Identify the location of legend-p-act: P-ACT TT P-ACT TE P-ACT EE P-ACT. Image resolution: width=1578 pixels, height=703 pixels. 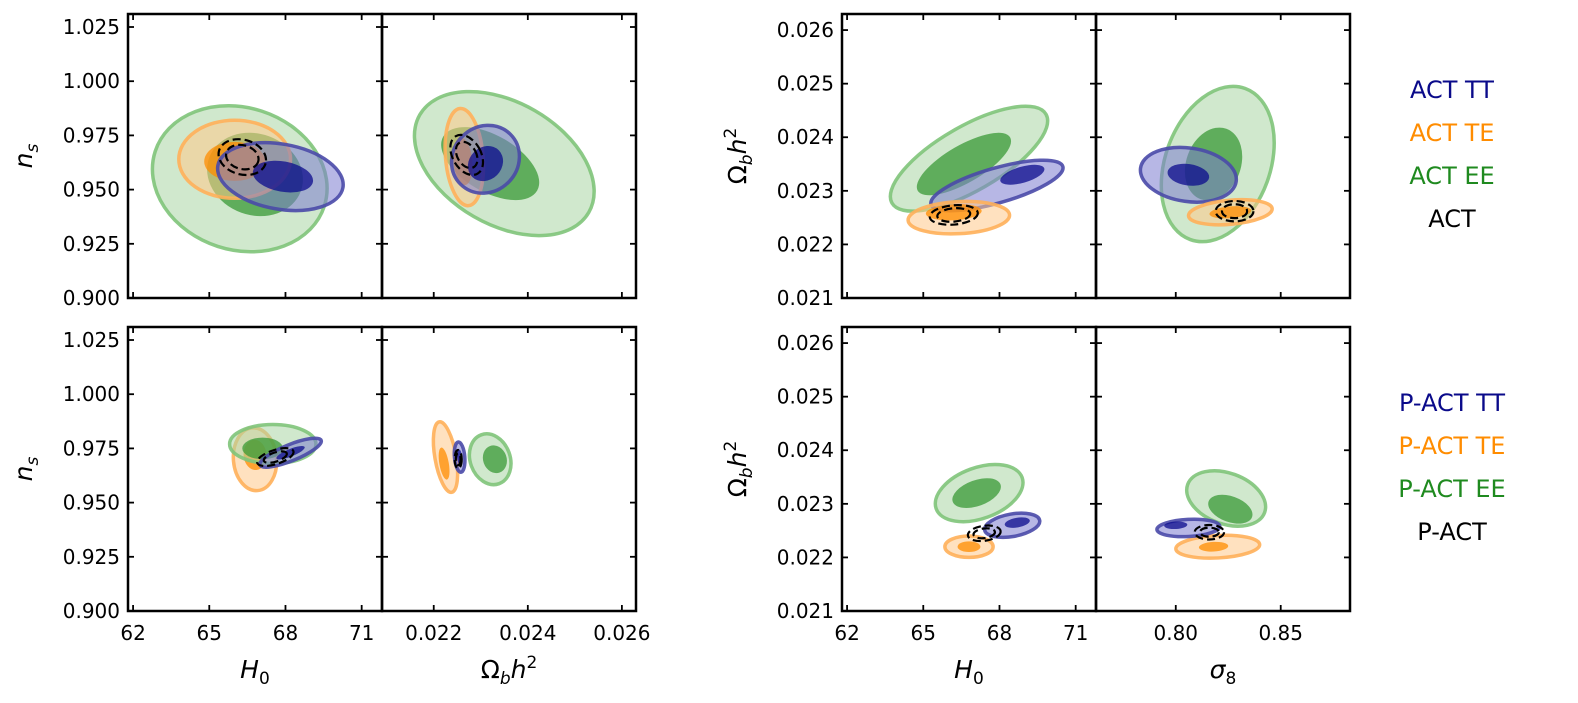
(1451, 467).